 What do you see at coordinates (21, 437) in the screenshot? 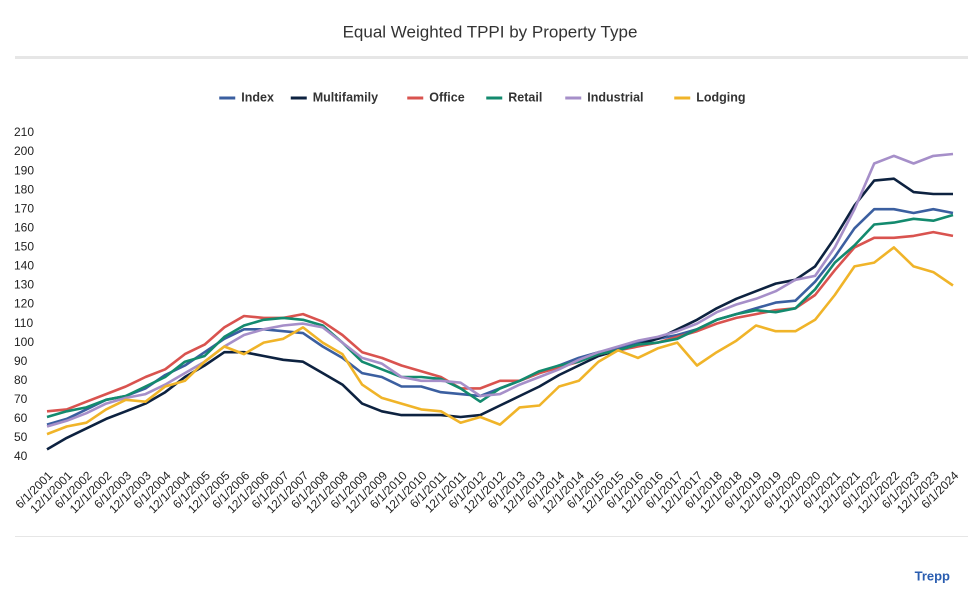
I see `y-tick-label: 50` at bounding box center [21, 437].